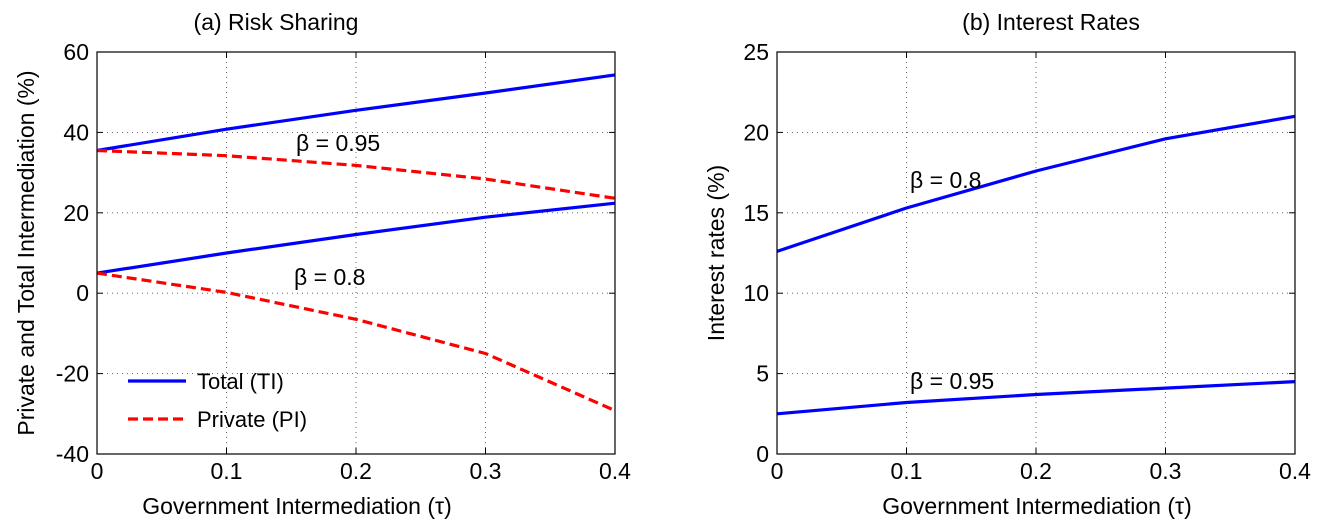  Describe the element at coordinates (1036, 398) in the screenshot. I see `panel-b-series-1-line` at that location.